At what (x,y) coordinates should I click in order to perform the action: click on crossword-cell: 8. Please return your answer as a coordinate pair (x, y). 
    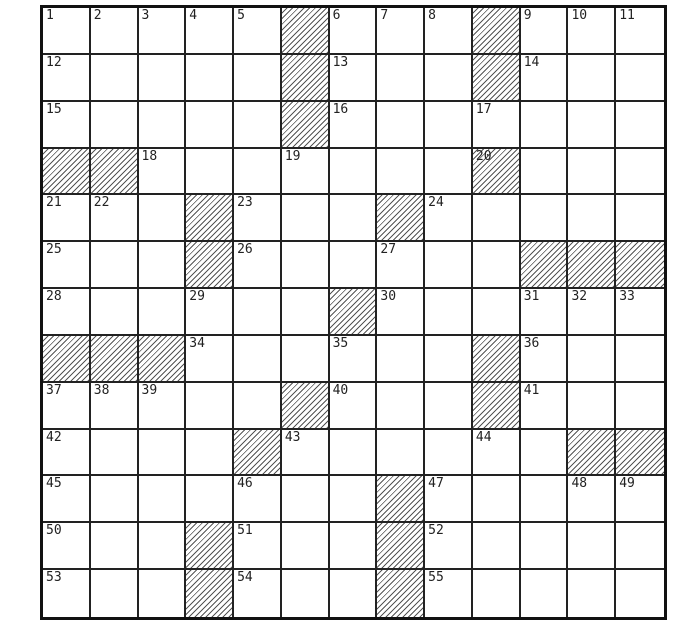
    Looking at the image, I should click on (449, 31).